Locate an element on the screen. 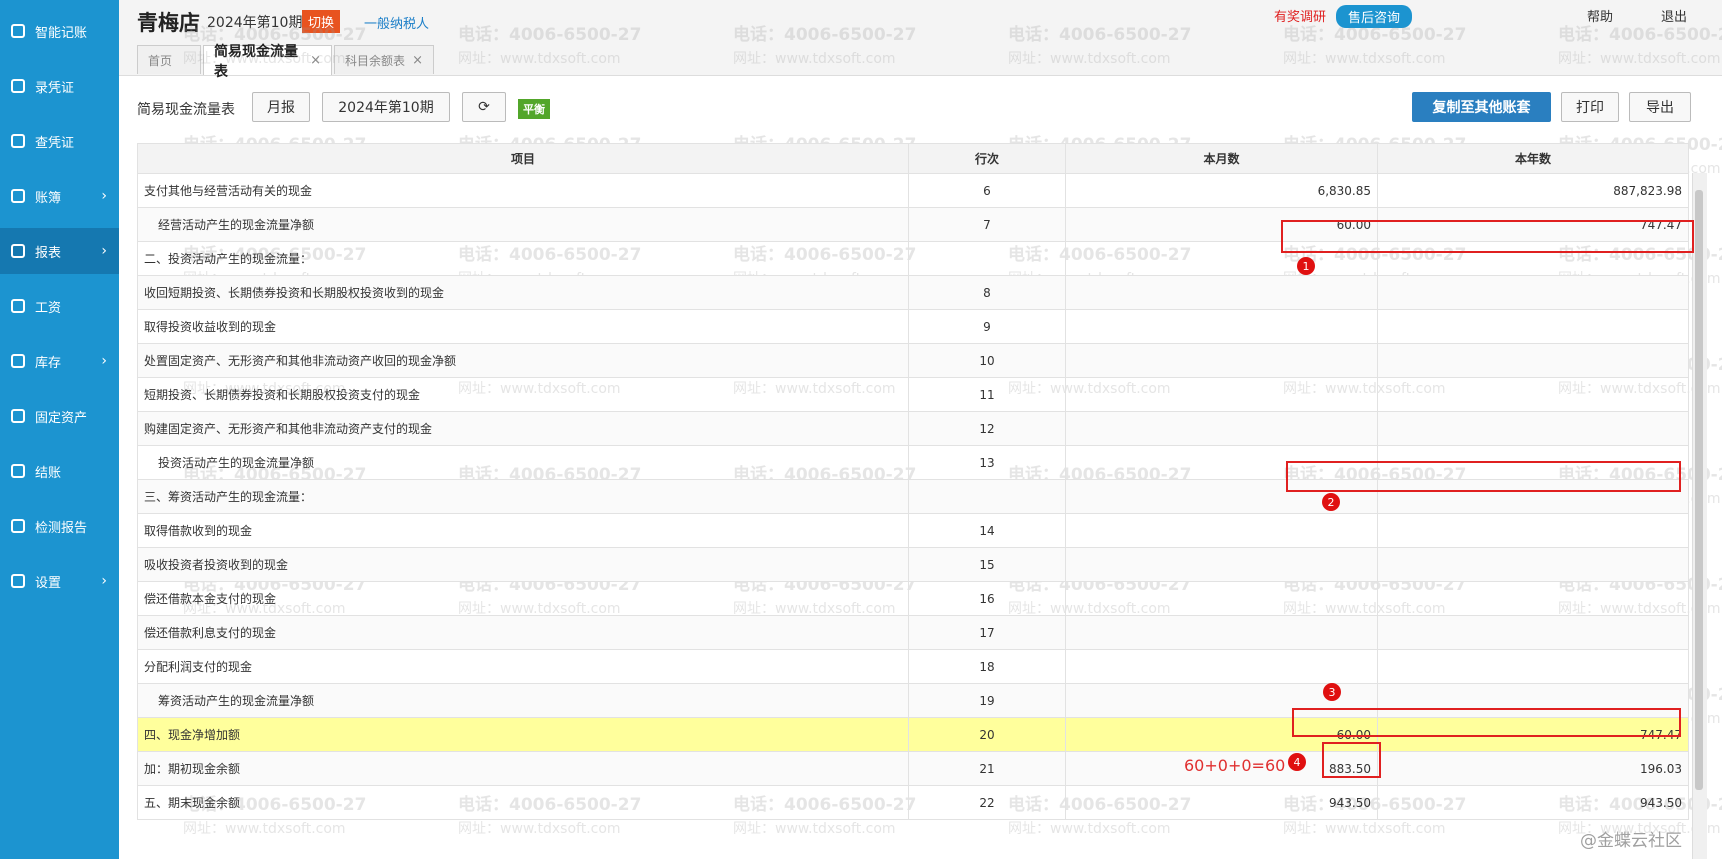 This screenshot has height=859, width=1722. menu-item: 工资 is located at coordinates (59, 306).